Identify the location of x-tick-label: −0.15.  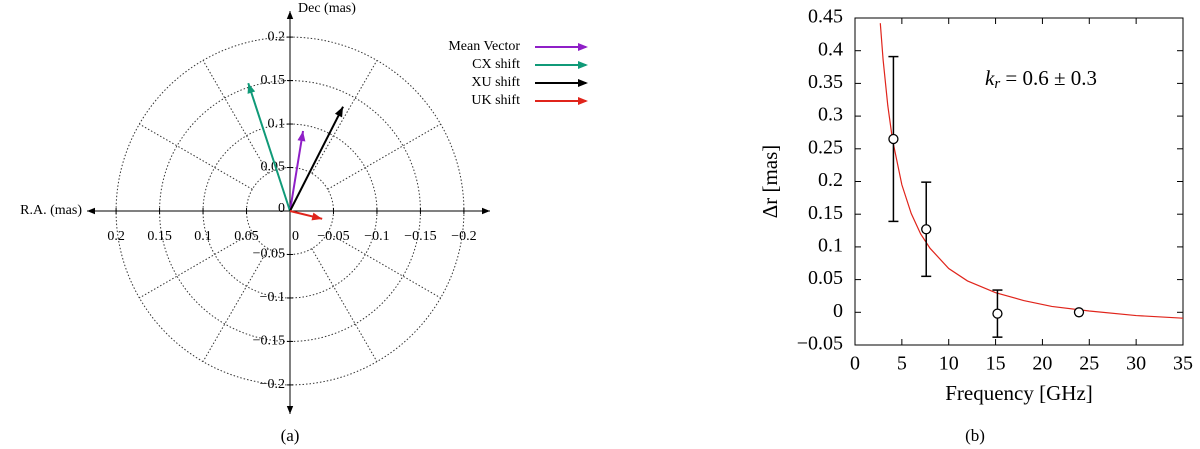
(420, 236).